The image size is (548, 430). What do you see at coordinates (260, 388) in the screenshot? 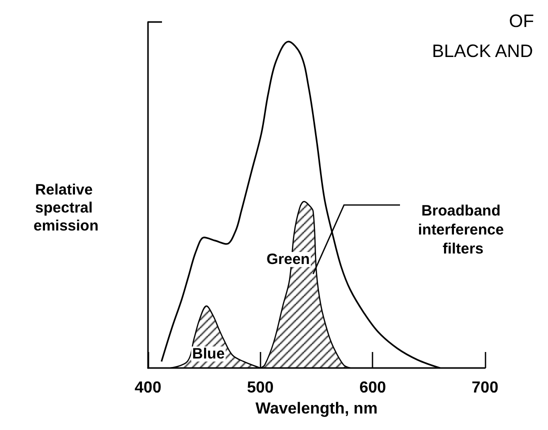
I see `x-tick-label: 500` at bounding box center [260, 388].